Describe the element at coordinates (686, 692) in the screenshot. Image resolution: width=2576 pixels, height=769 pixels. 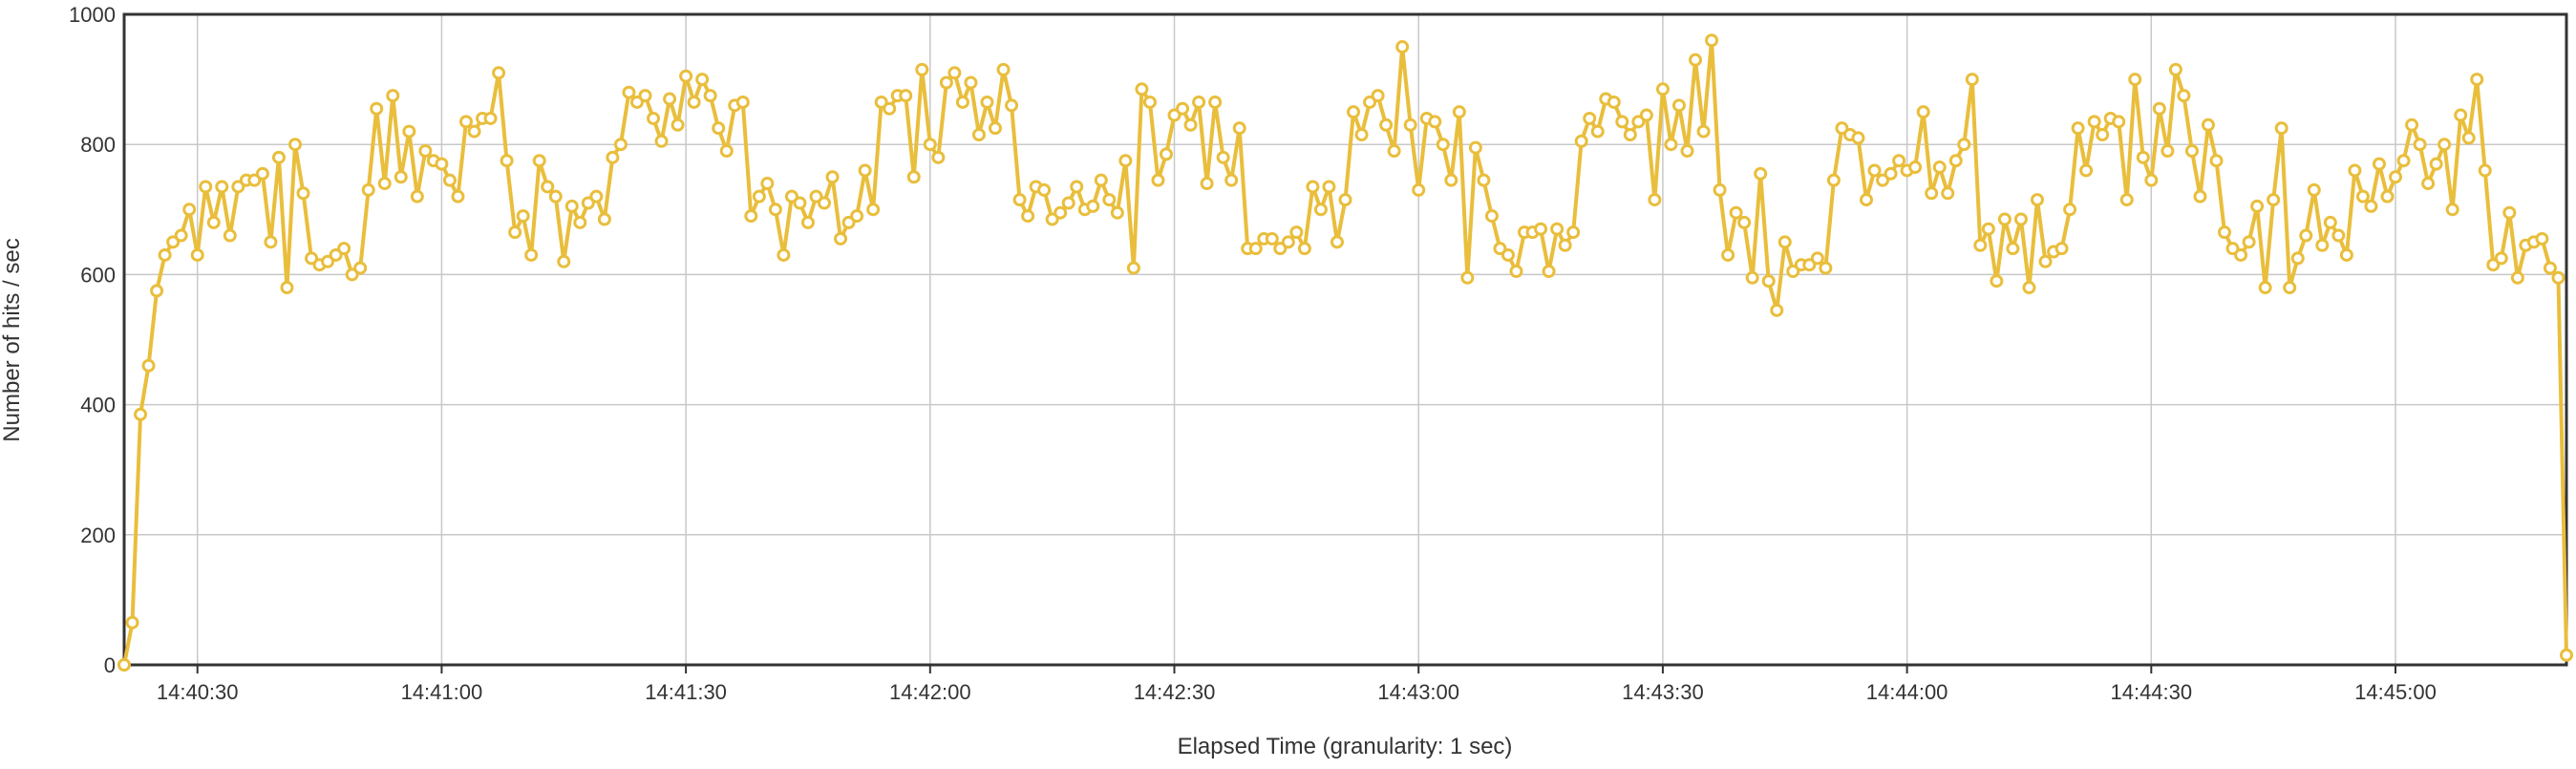
I see `x-tick-label: 14:41:30` at that location.